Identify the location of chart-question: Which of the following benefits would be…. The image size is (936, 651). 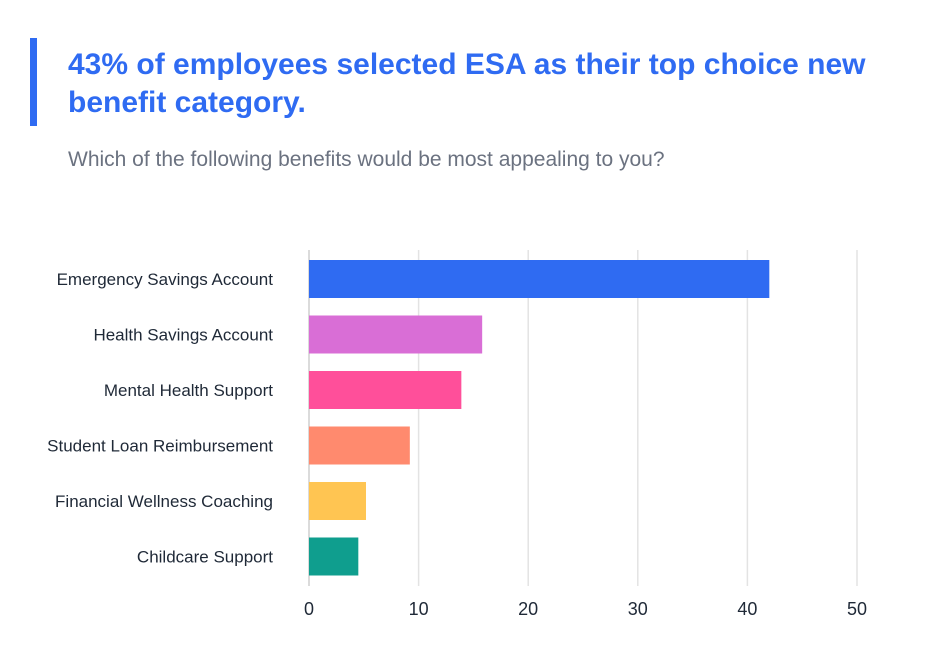
(366, 159).